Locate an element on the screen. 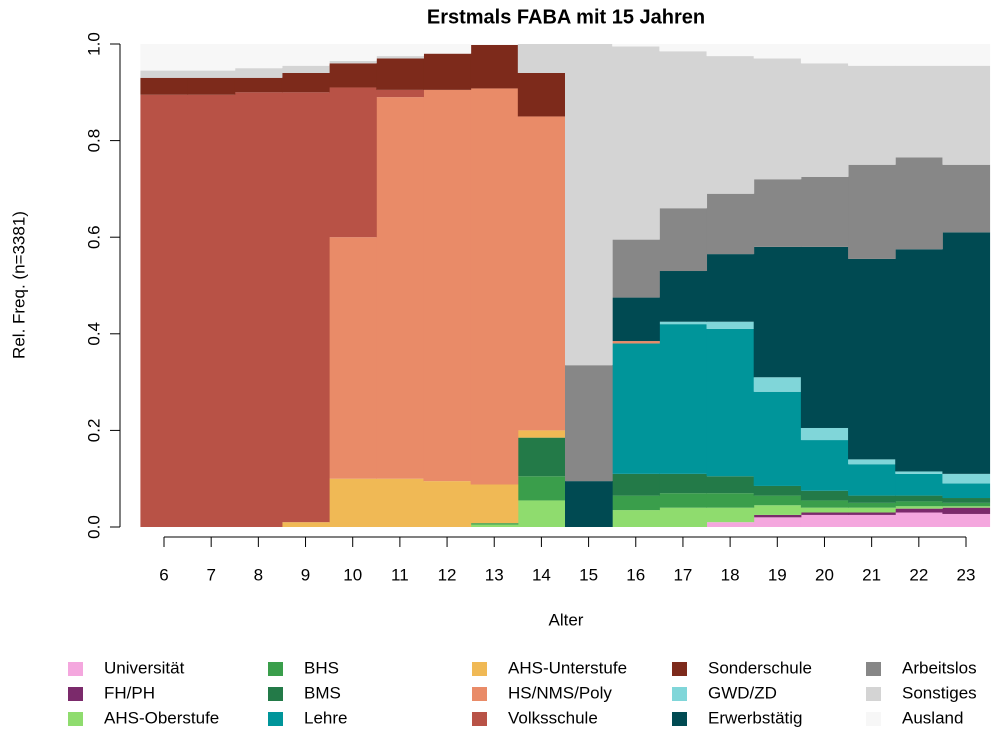 Image resolution: width=994 pixels, height=736 pixels. x-tick-label: 12 is located at coordinates (447, 574).